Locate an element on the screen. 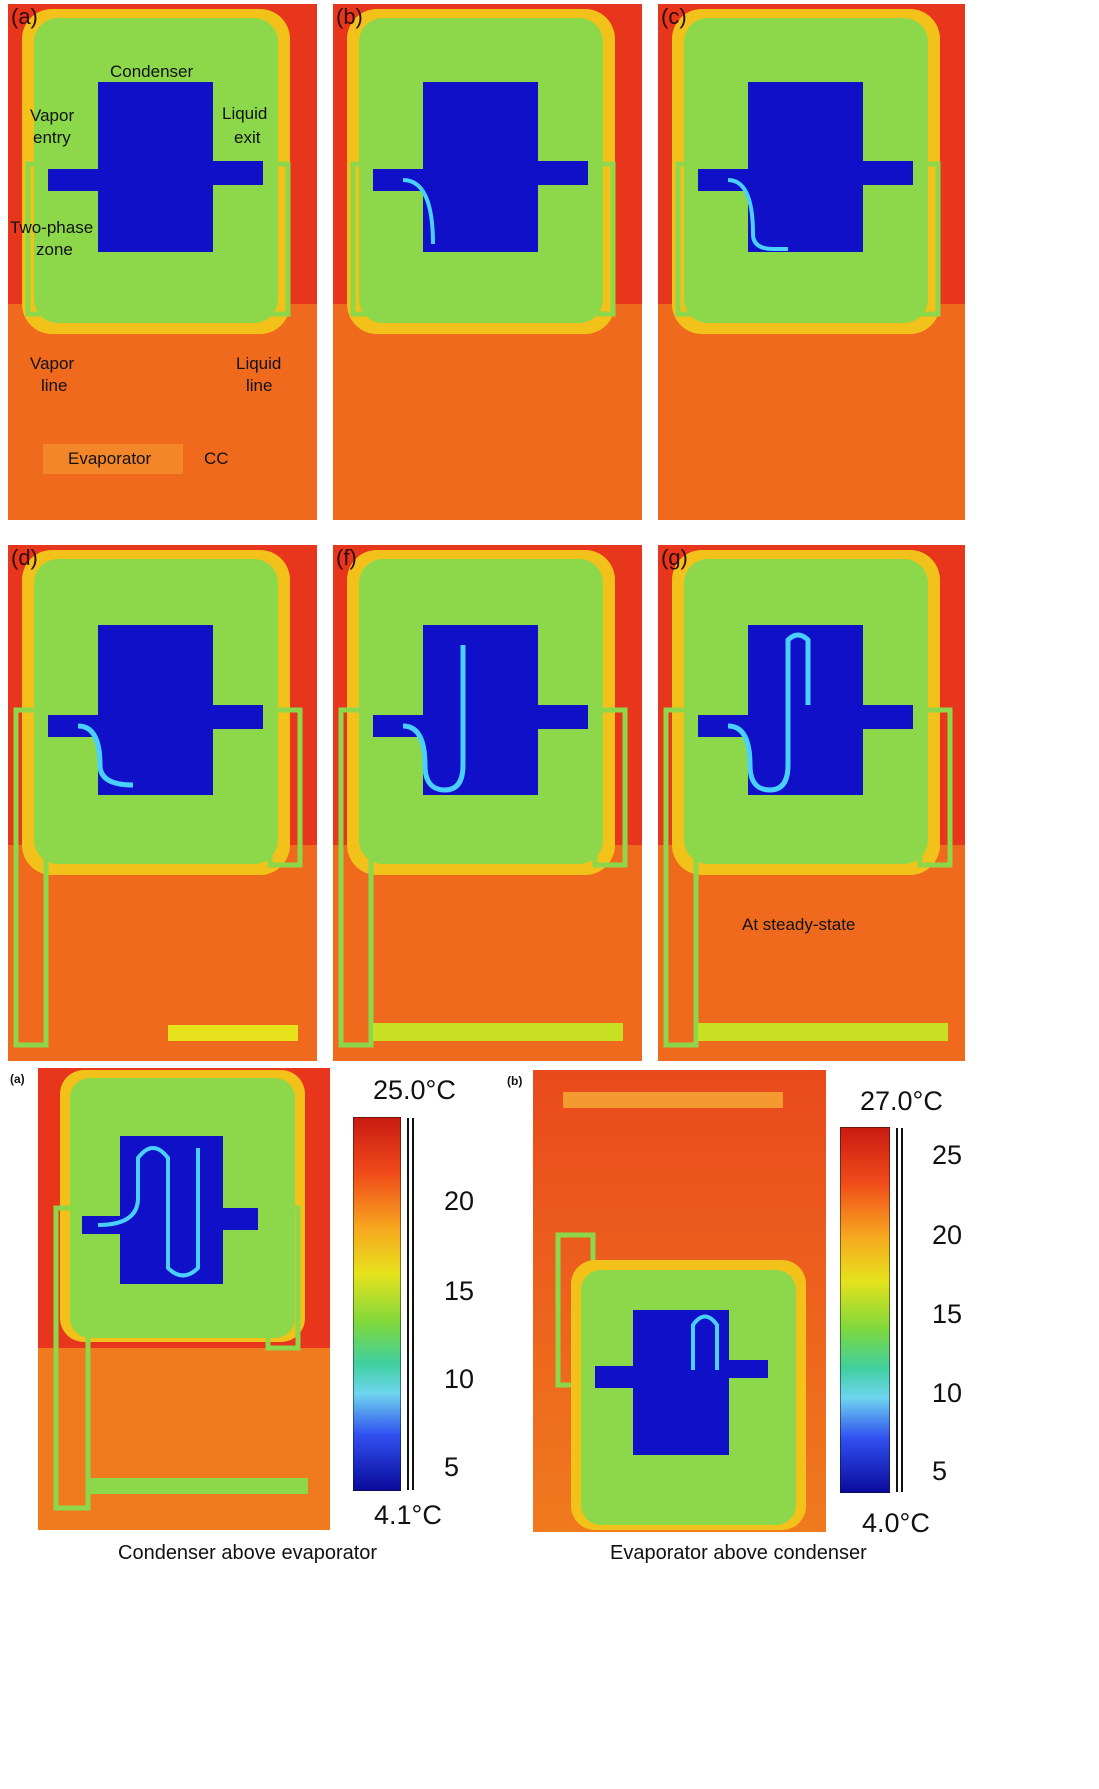 The width and height of the screenshot is (1099, 1789). thermal-panel-d: (d) is located at coordinates (162, 803).